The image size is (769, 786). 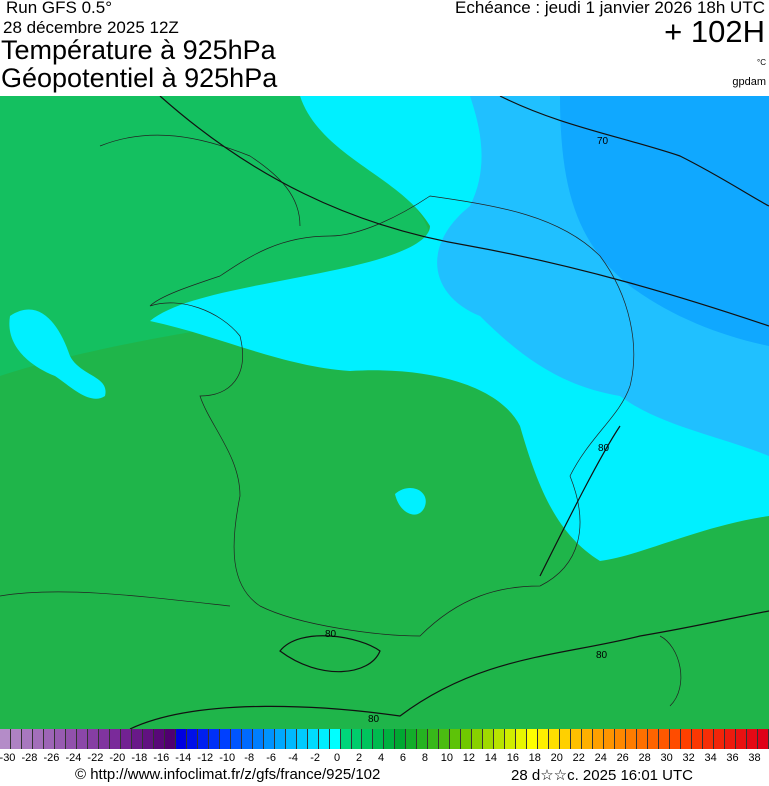 What do you see at coordinates (51, 758) in the screenshot?
I see `colorbar-tick-label: -26` at bounding box center [51, 758].